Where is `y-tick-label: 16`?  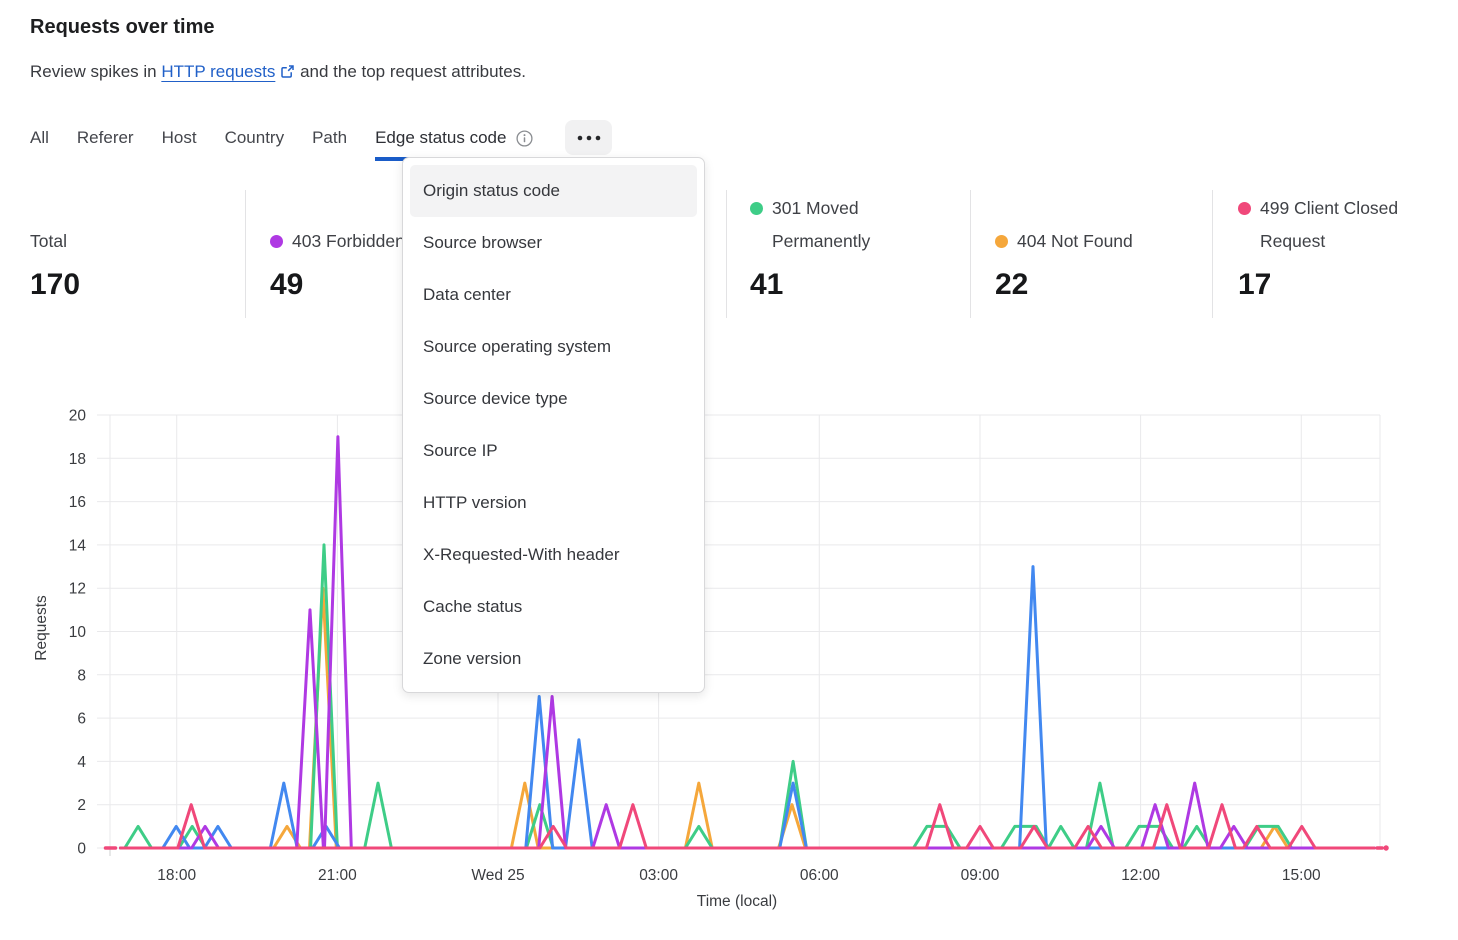 y-tick-label: 16 is located at coordinates (77, 502).